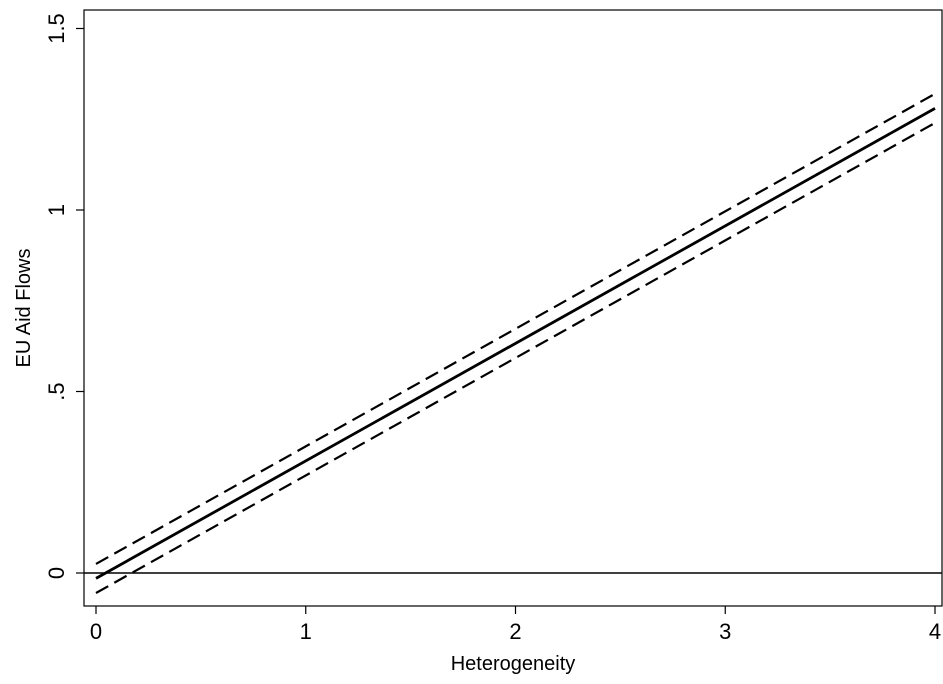 Image resolution: width=943 pixels, height=684 pixels. I want to click on y-tick-label: 0, so click(56, 573).